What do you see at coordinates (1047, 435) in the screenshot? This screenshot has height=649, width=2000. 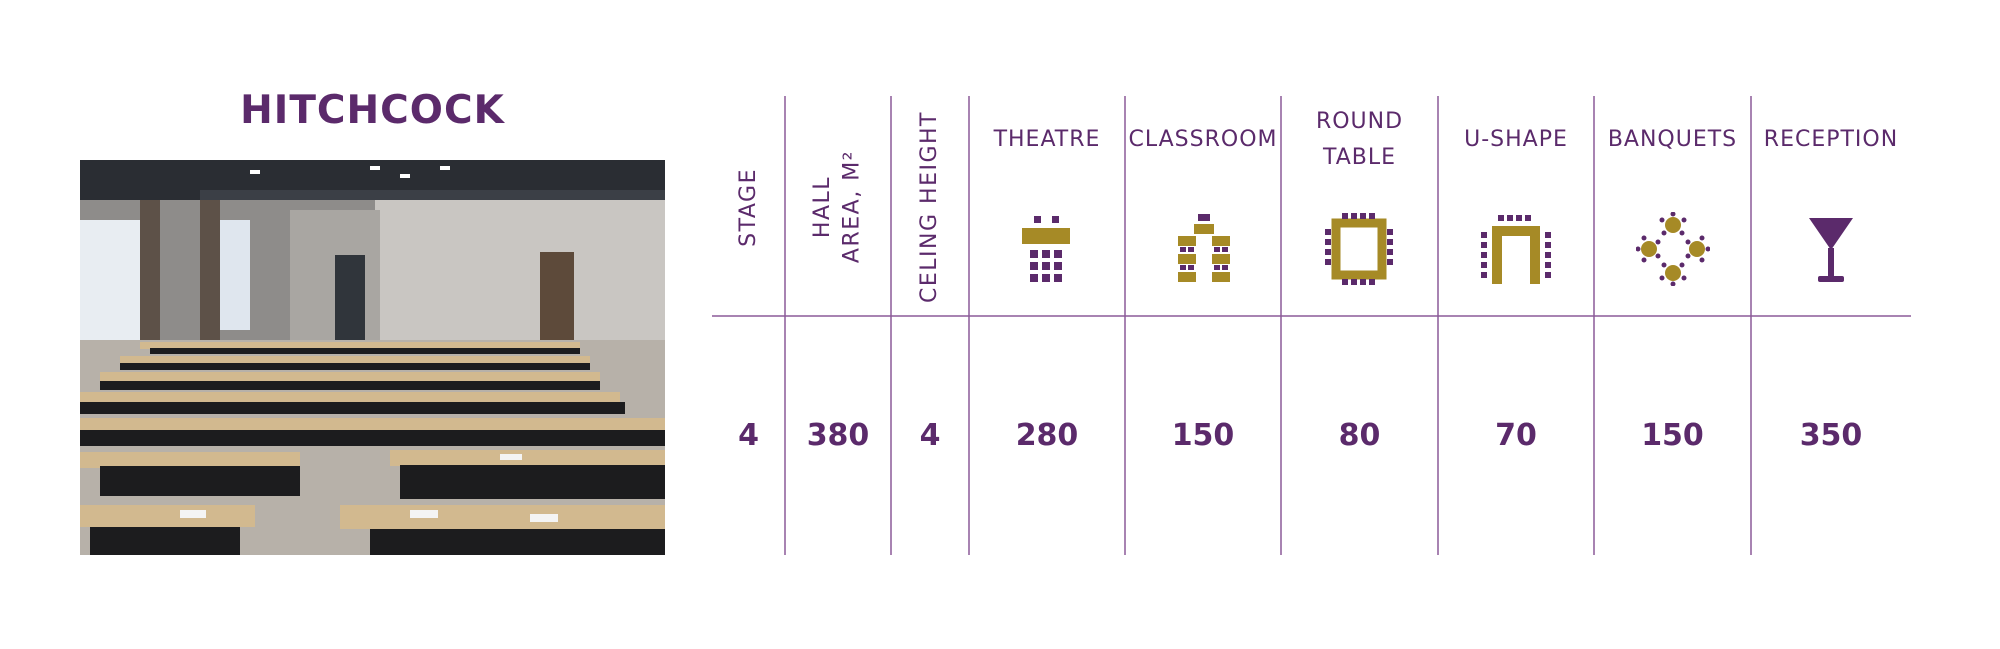 I see `value-theatre: 280` at bounding box center [1047, 435].